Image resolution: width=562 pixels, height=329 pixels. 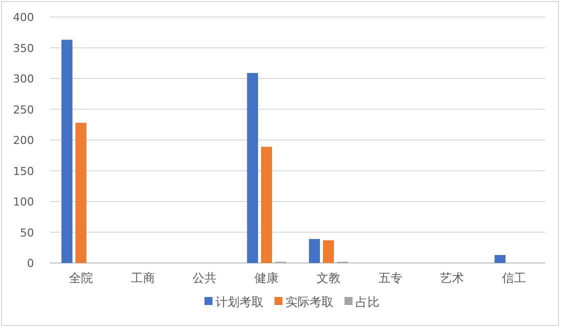 What do you see at coordinates (80, 278) in the screenshot?
I see `x-tick-label: 全院` at bounding box center [80, 278].